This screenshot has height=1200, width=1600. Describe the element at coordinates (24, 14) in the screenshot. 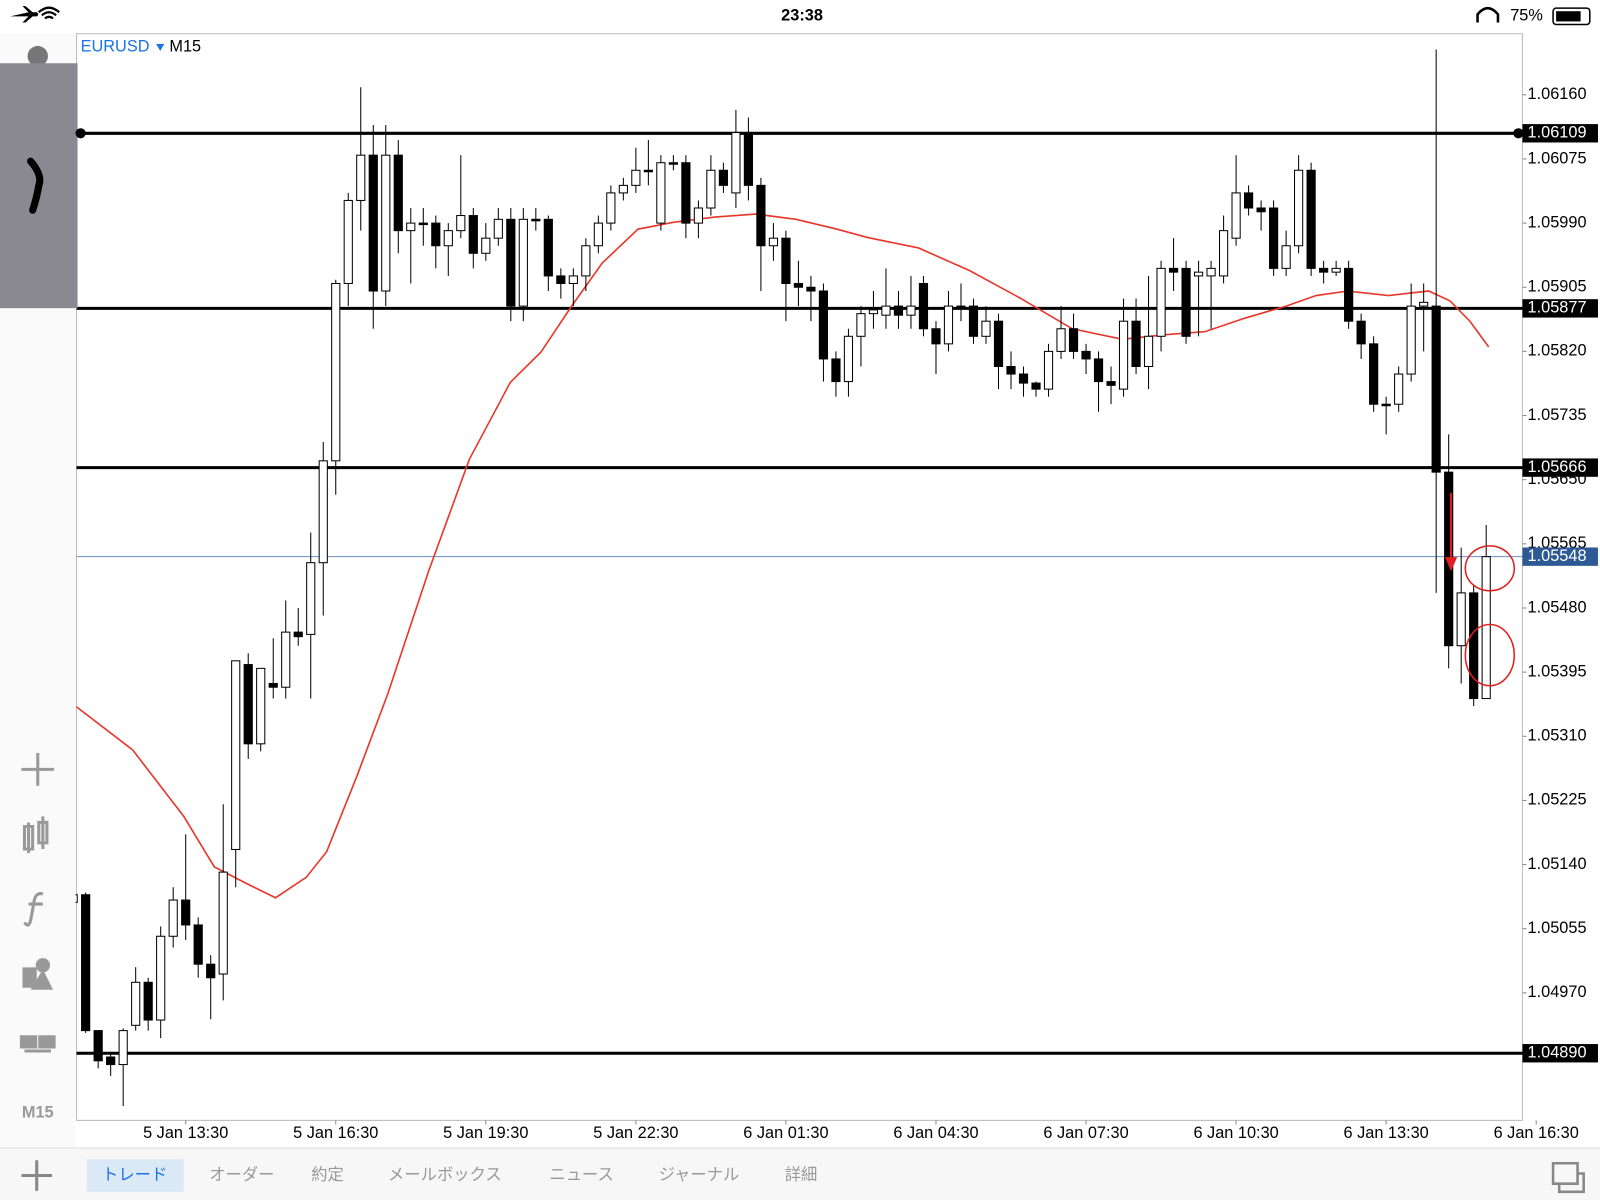

I see `airplane-icon` at that location.